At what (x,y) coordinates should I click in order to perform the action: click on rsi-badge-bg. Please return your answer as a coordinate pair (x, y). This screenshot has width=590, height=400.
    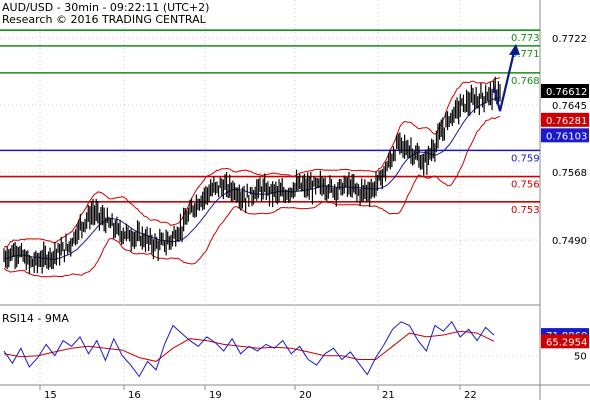
    Looking at the image, I should click on (565, 341).